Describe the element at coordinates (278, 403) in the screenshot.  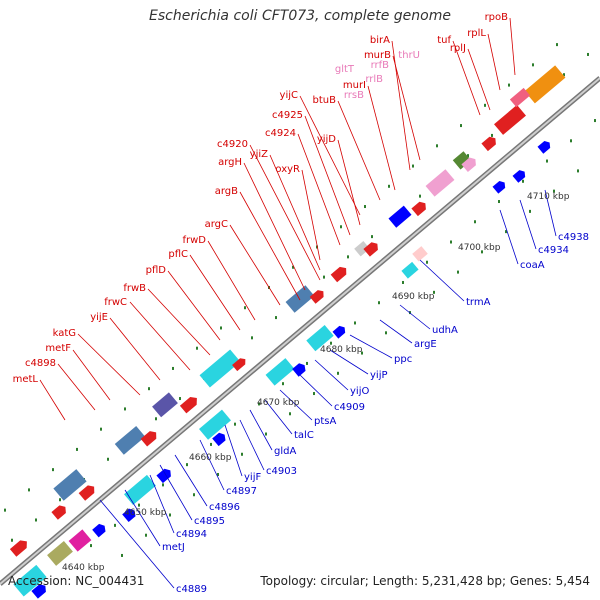
I see `kbp-label: 4670 kbp` at that location.